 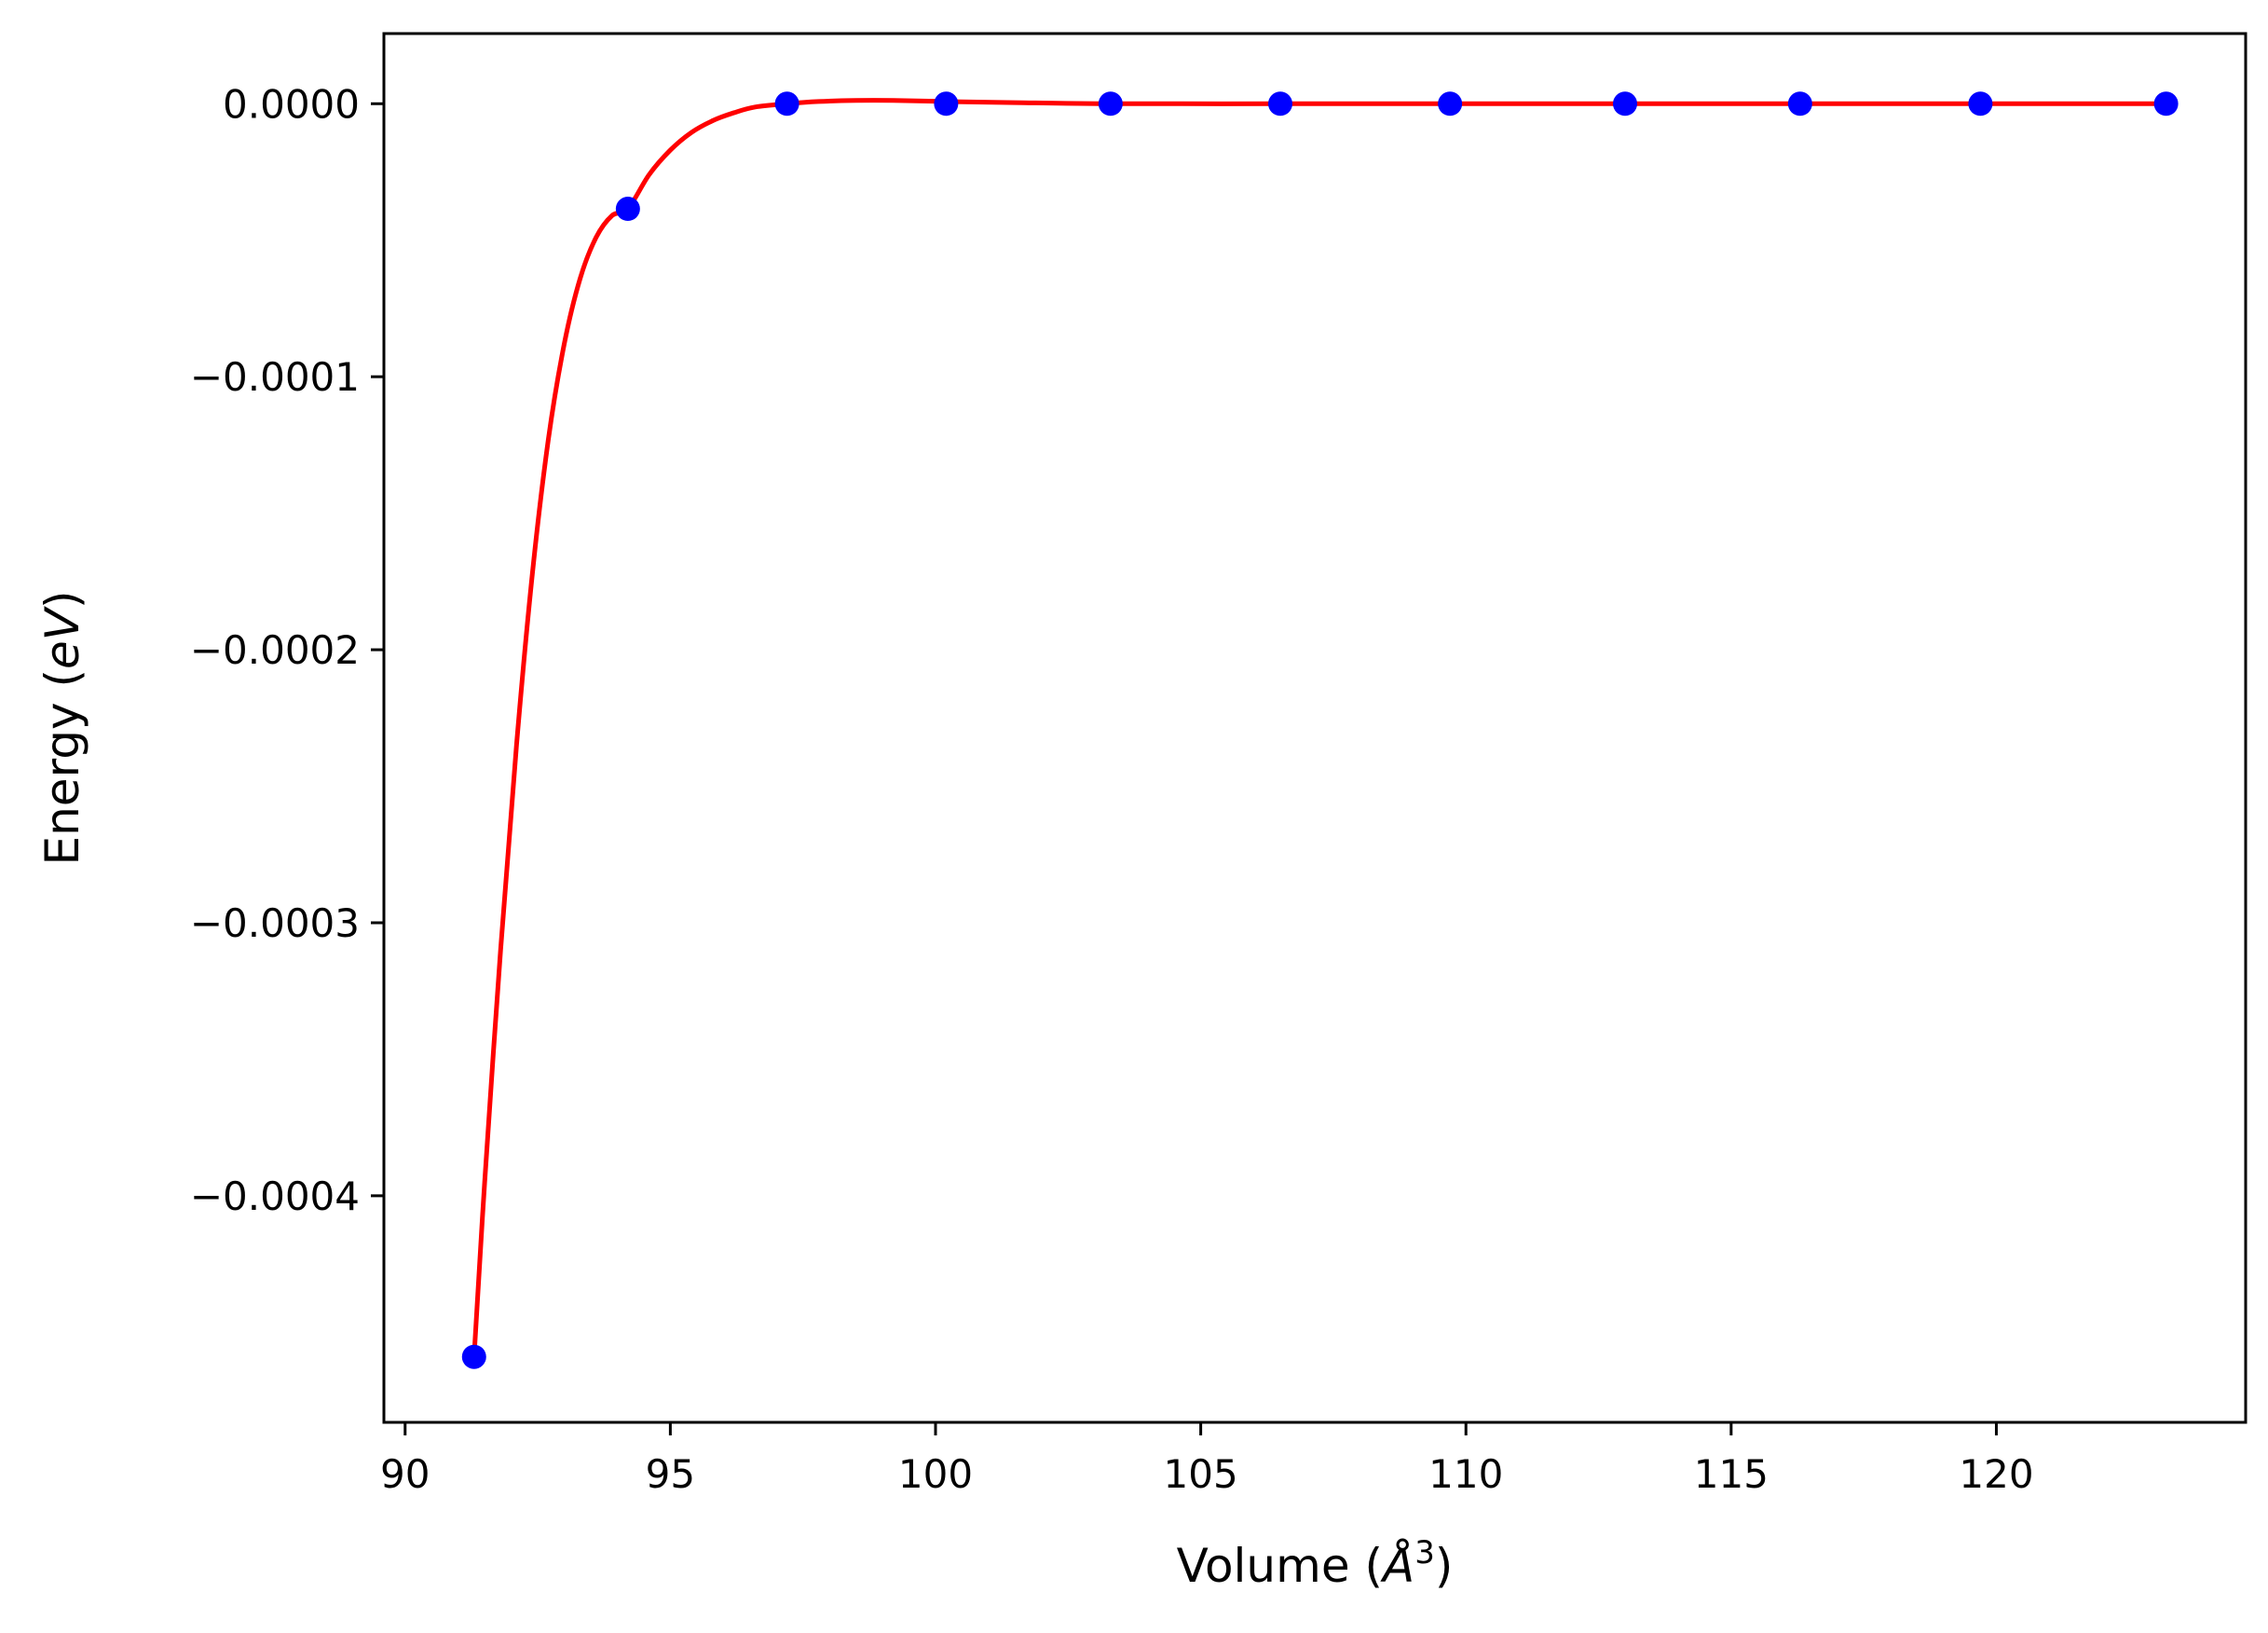 What do you see at coordinates (275, 650) in the screenshot?
I see `y-tick-label: −0.0002` at bounding box center [275, 650].